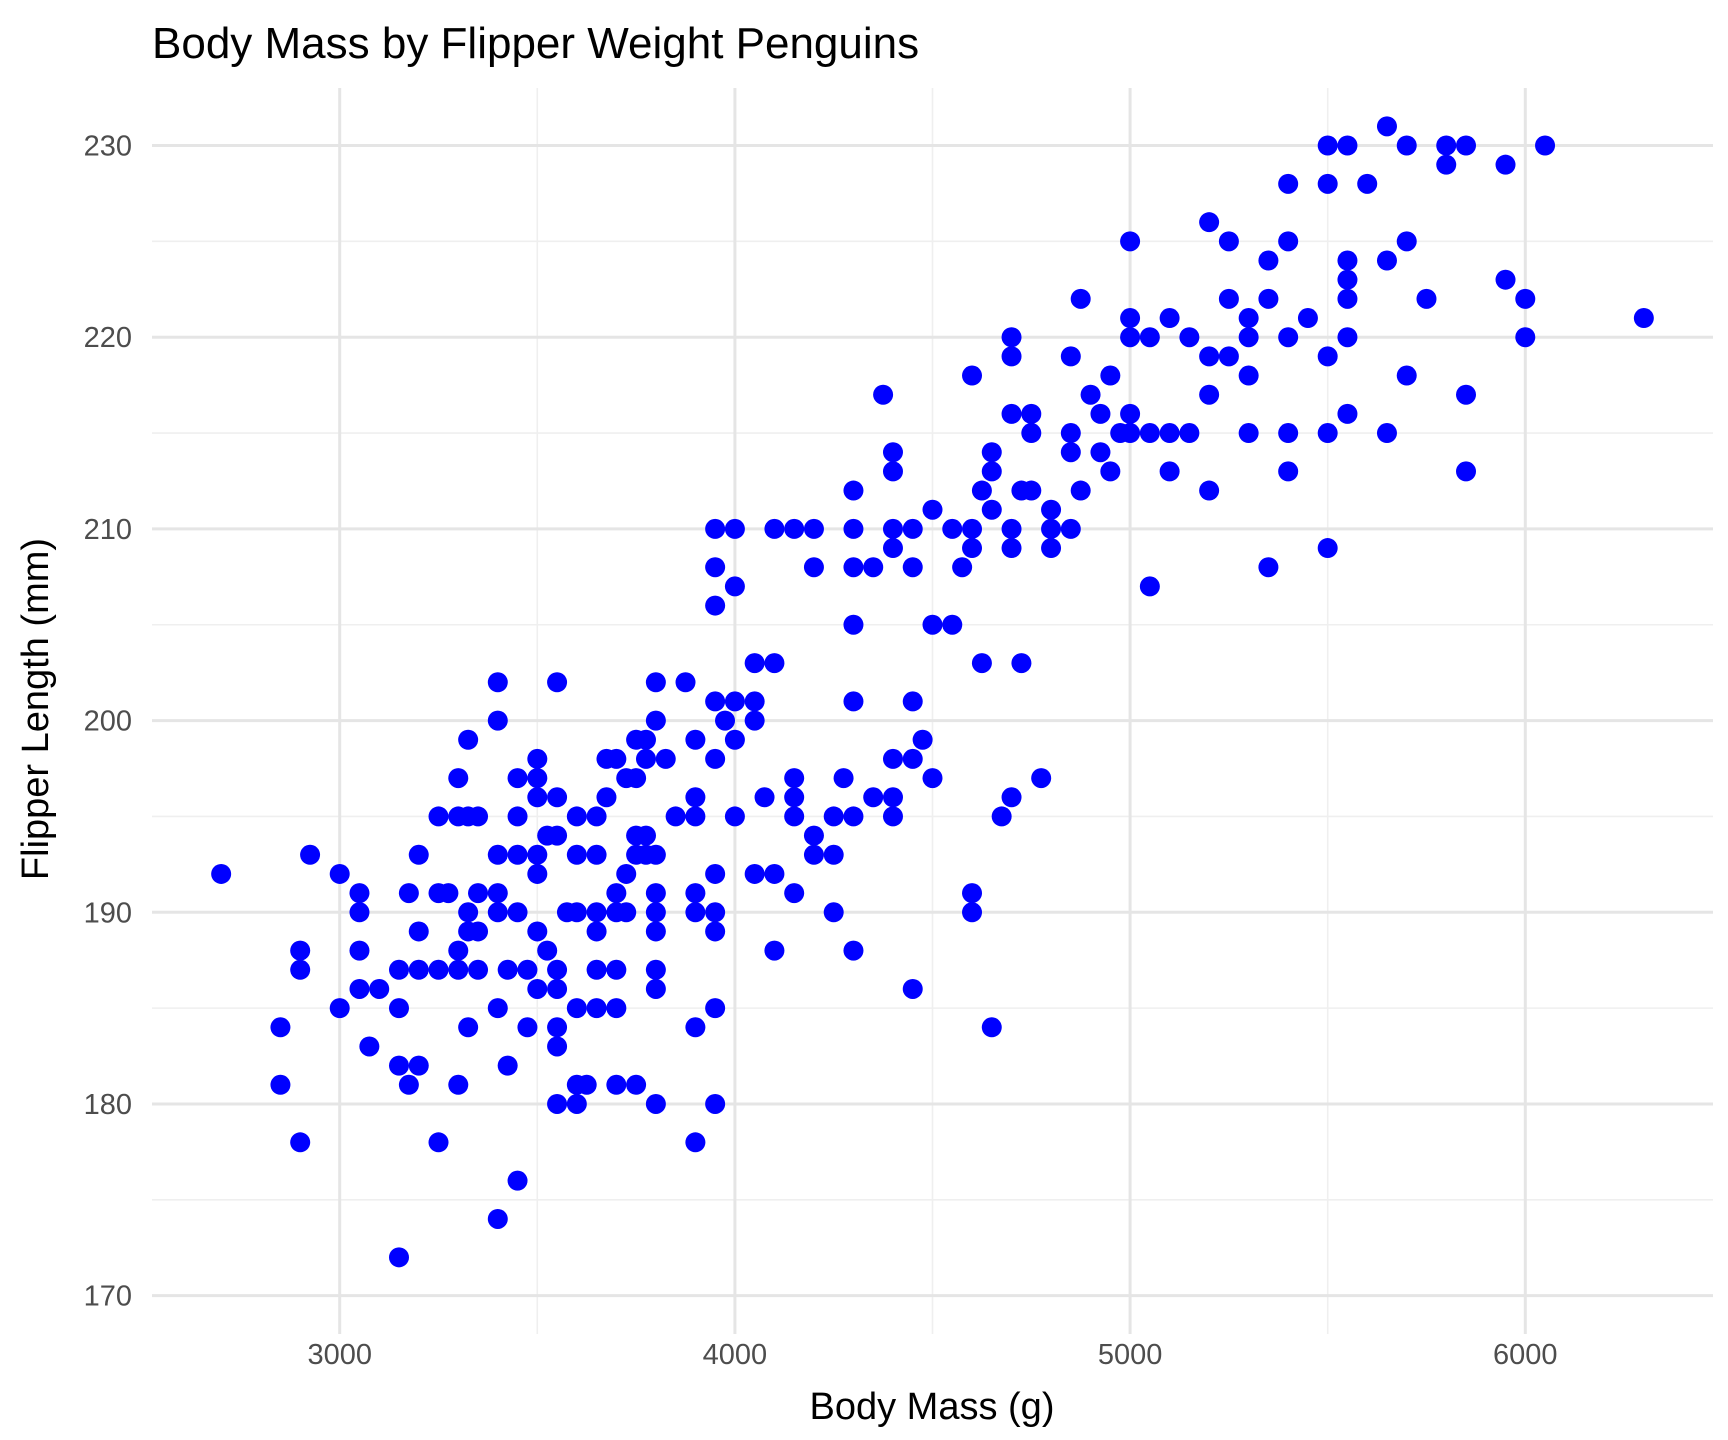 Image resolution: width=1728 pixels, height=1440 pixels. I want to click on x-tick-label: 5000, so click(1130, 1355).